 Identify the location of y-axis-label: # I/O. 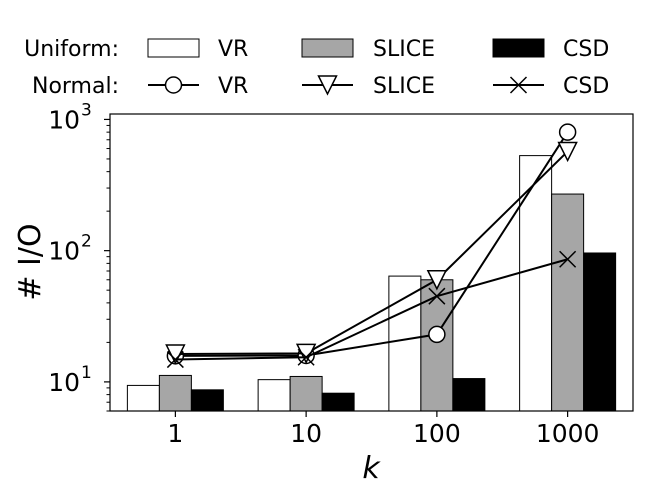
(30, 261).